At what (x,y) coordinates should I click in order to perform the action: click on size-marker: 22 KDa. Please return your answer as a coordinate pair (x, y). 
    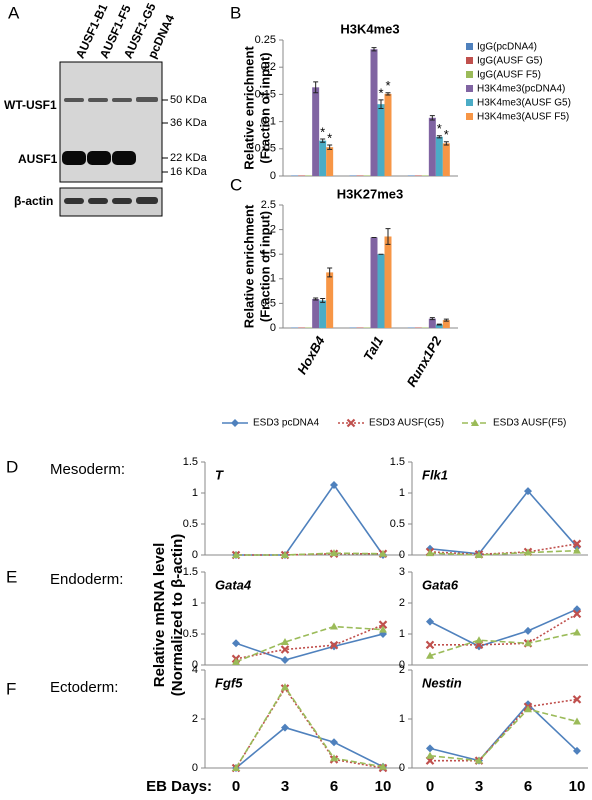
    Looking at the image, I should click on (189, 158).